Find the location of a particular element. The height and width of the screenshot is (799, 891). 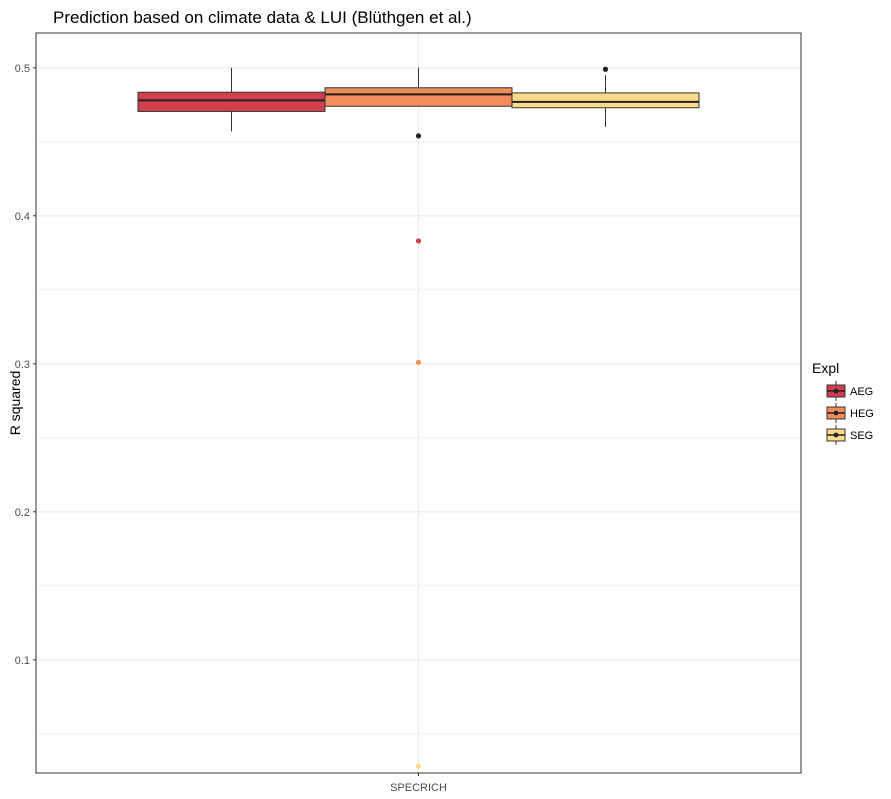

box-heg is located at coordinates (418, 97).